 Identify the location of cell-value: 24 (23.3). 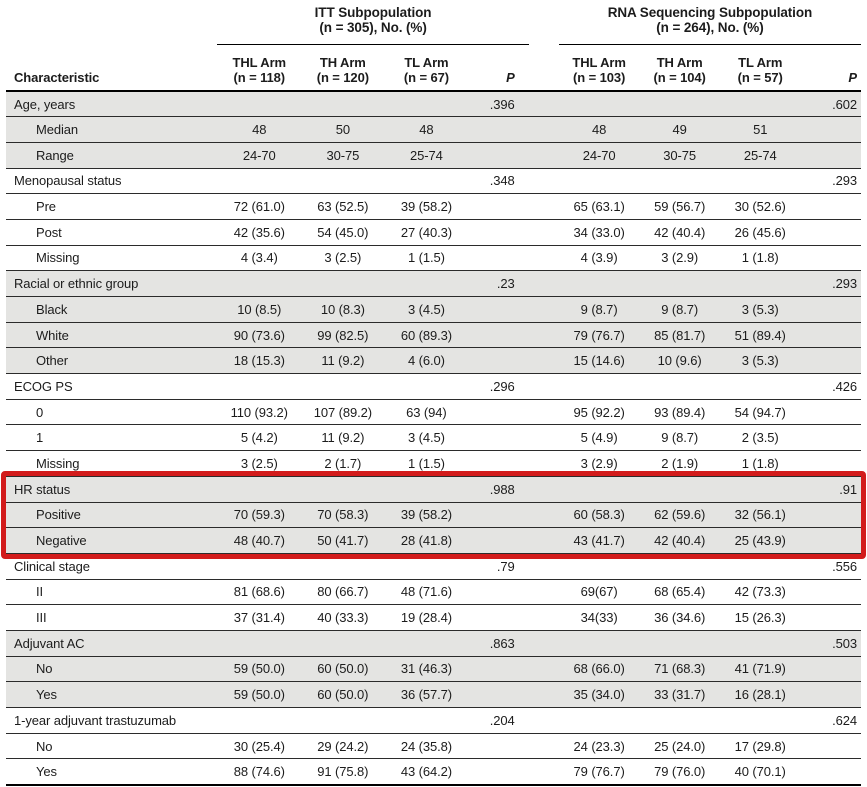
(599, 745).